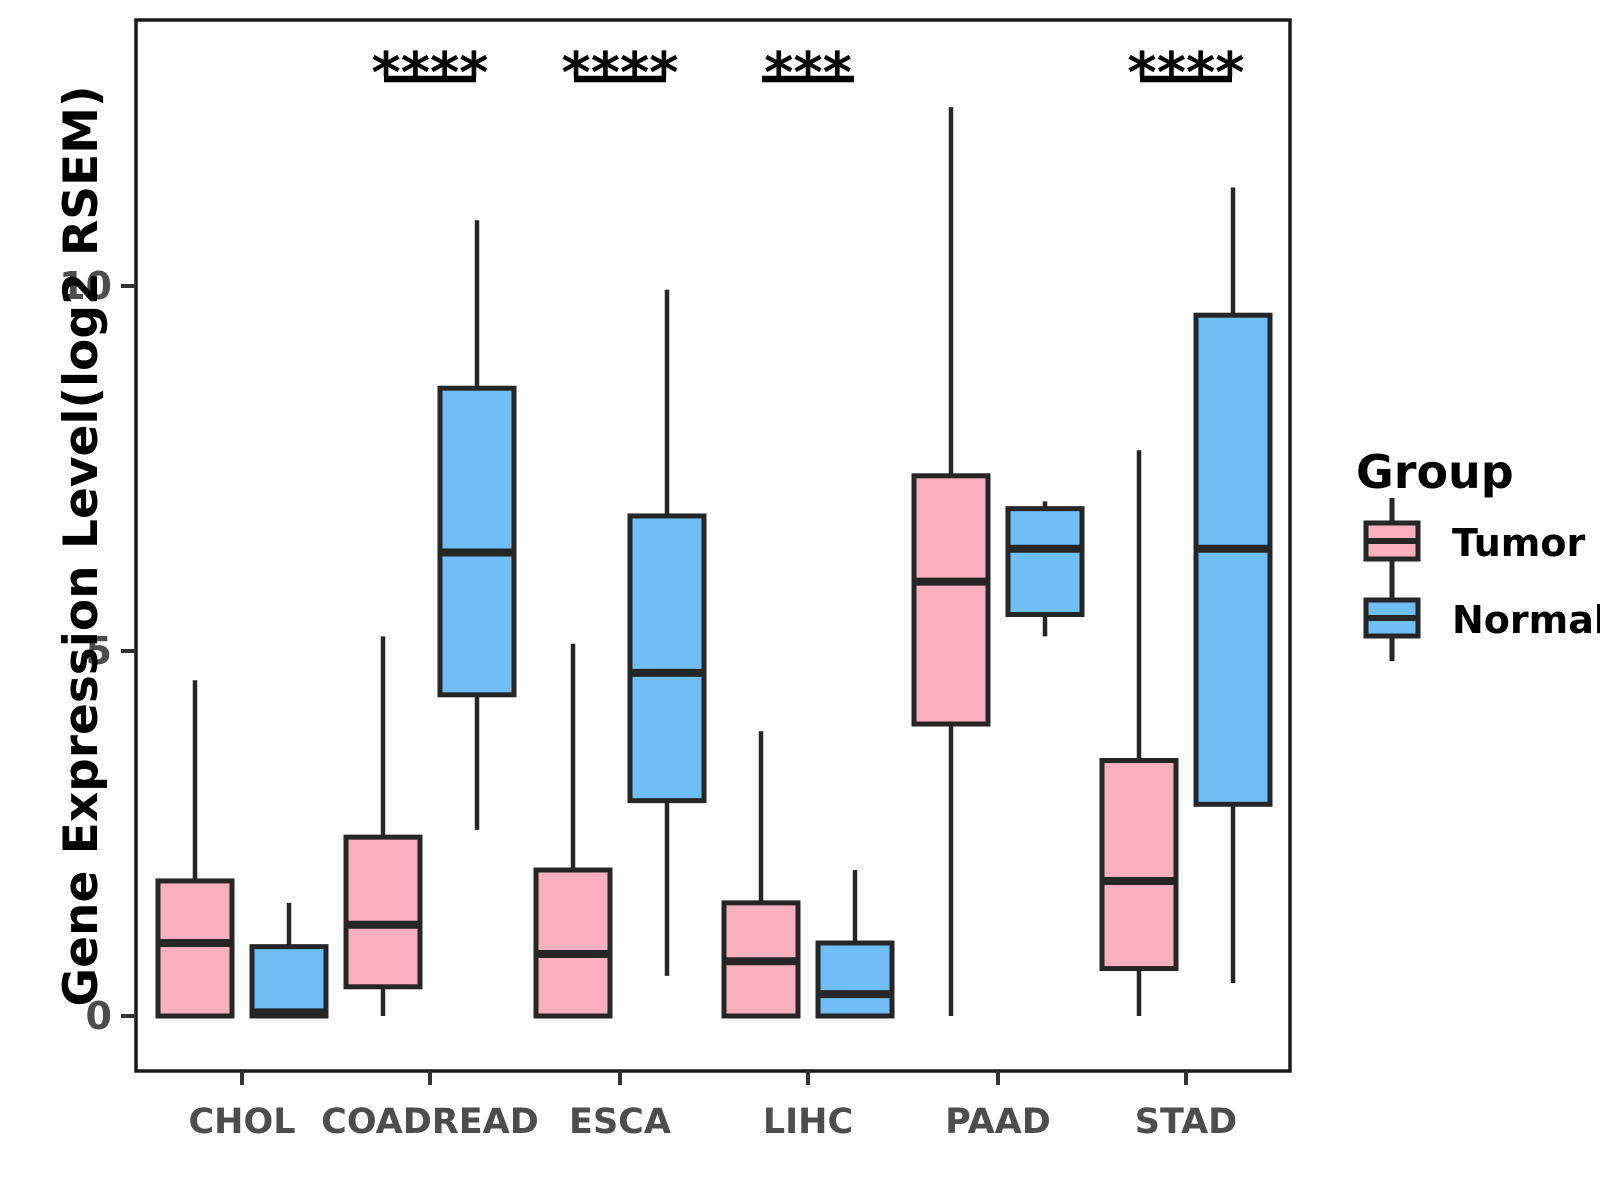 The width and height of the screenshot is (1600, 1204). What do you see at coordinates (85, 286) in the screenshot?
I see `y-tick-label: 10` at bounding box center [85, 286].